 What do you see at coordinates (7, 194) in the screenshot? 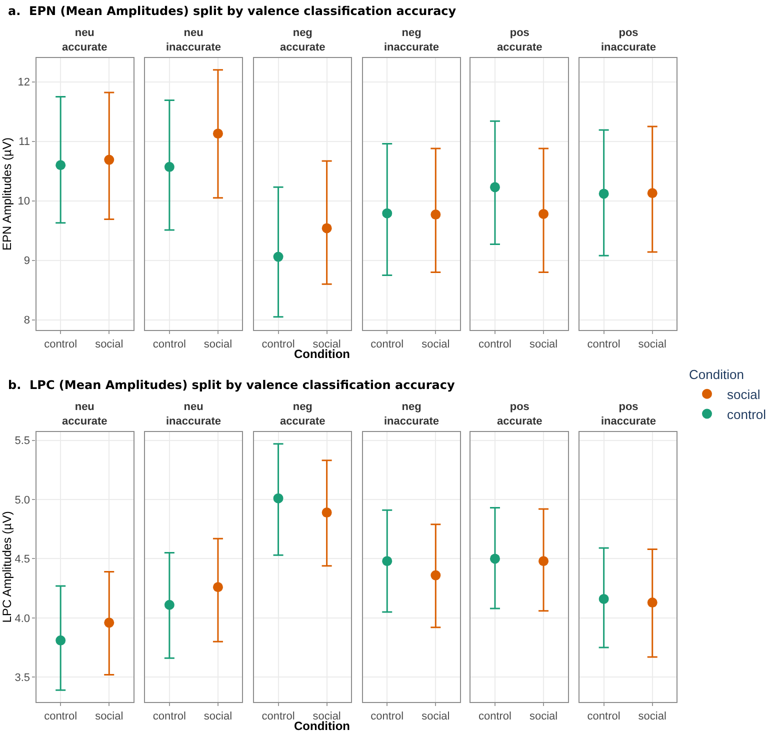
I see `y-axis-title: EPN Amplitudes (µV)` at bounding box center [7, 194].